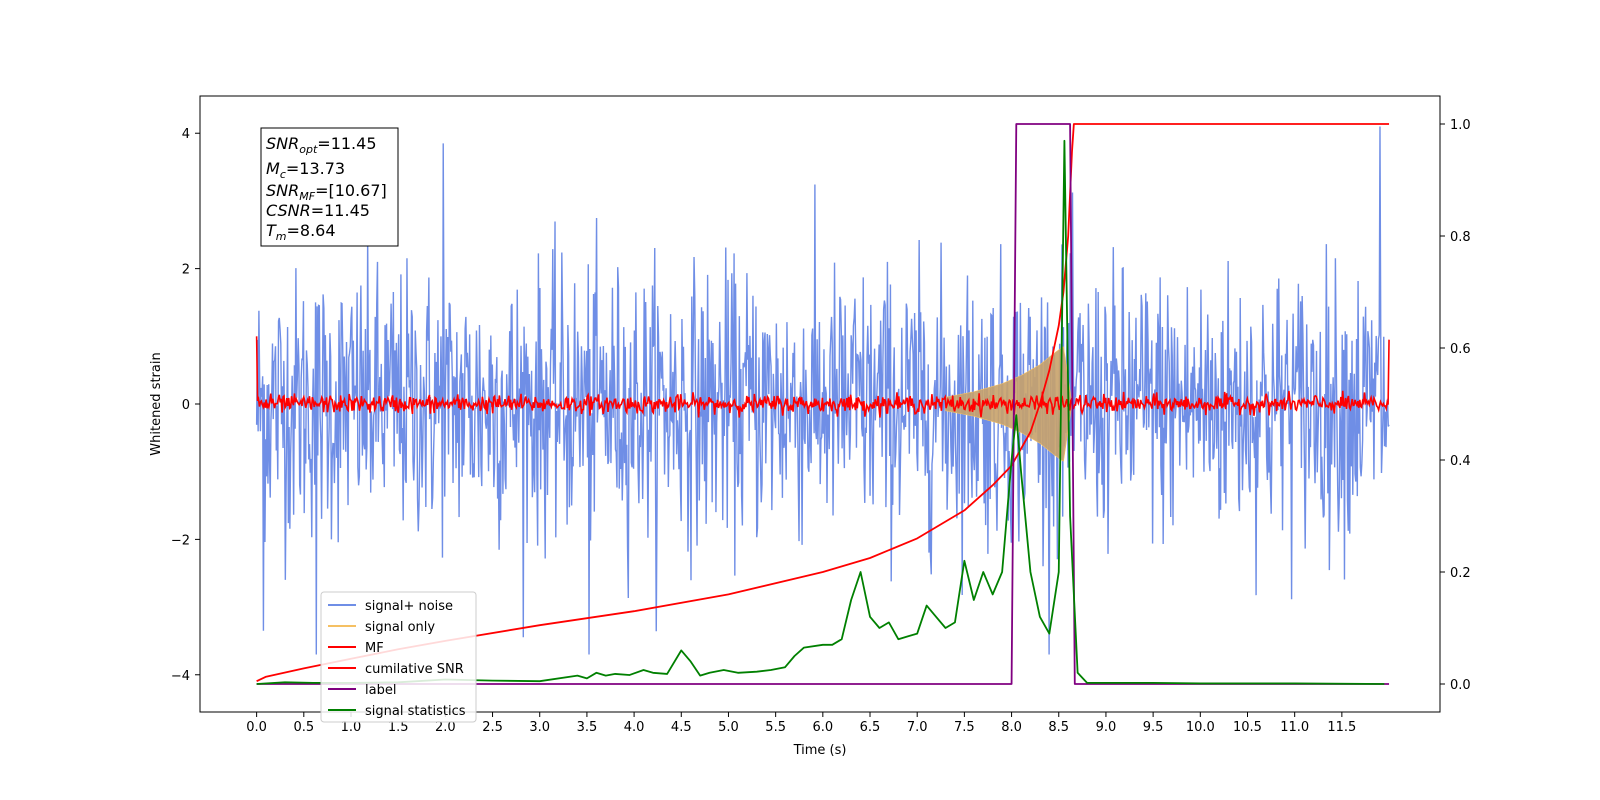 The image size is (1600, 800). What do you see at coordinates (156, 403) in the screenshot?
I see `y-axis-label: Whitened strain` at bounding box center [156, 403].